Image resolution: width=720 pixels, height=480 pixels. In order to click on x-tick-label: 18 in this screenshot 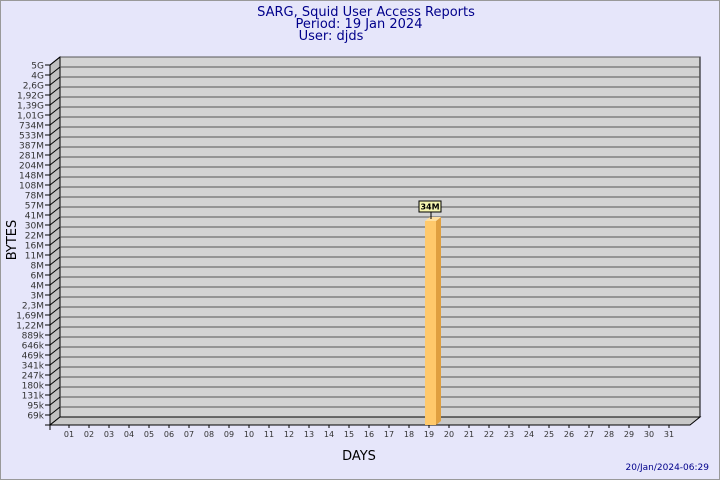, I will do `click(409, 434)`.